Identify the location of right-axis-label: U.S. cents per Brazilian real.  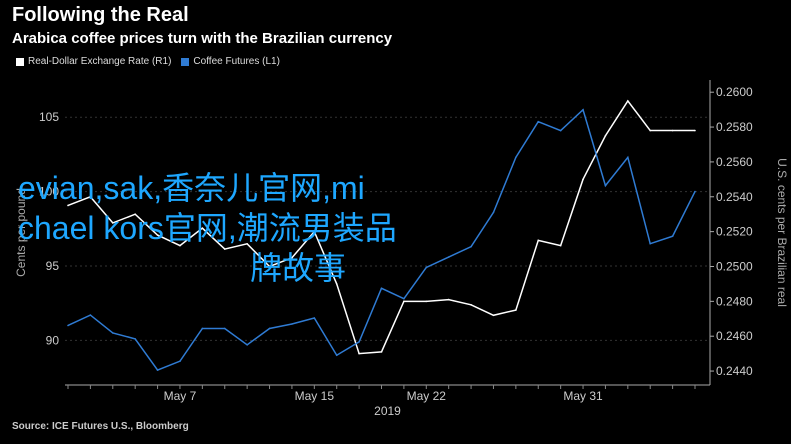
(782, 232).